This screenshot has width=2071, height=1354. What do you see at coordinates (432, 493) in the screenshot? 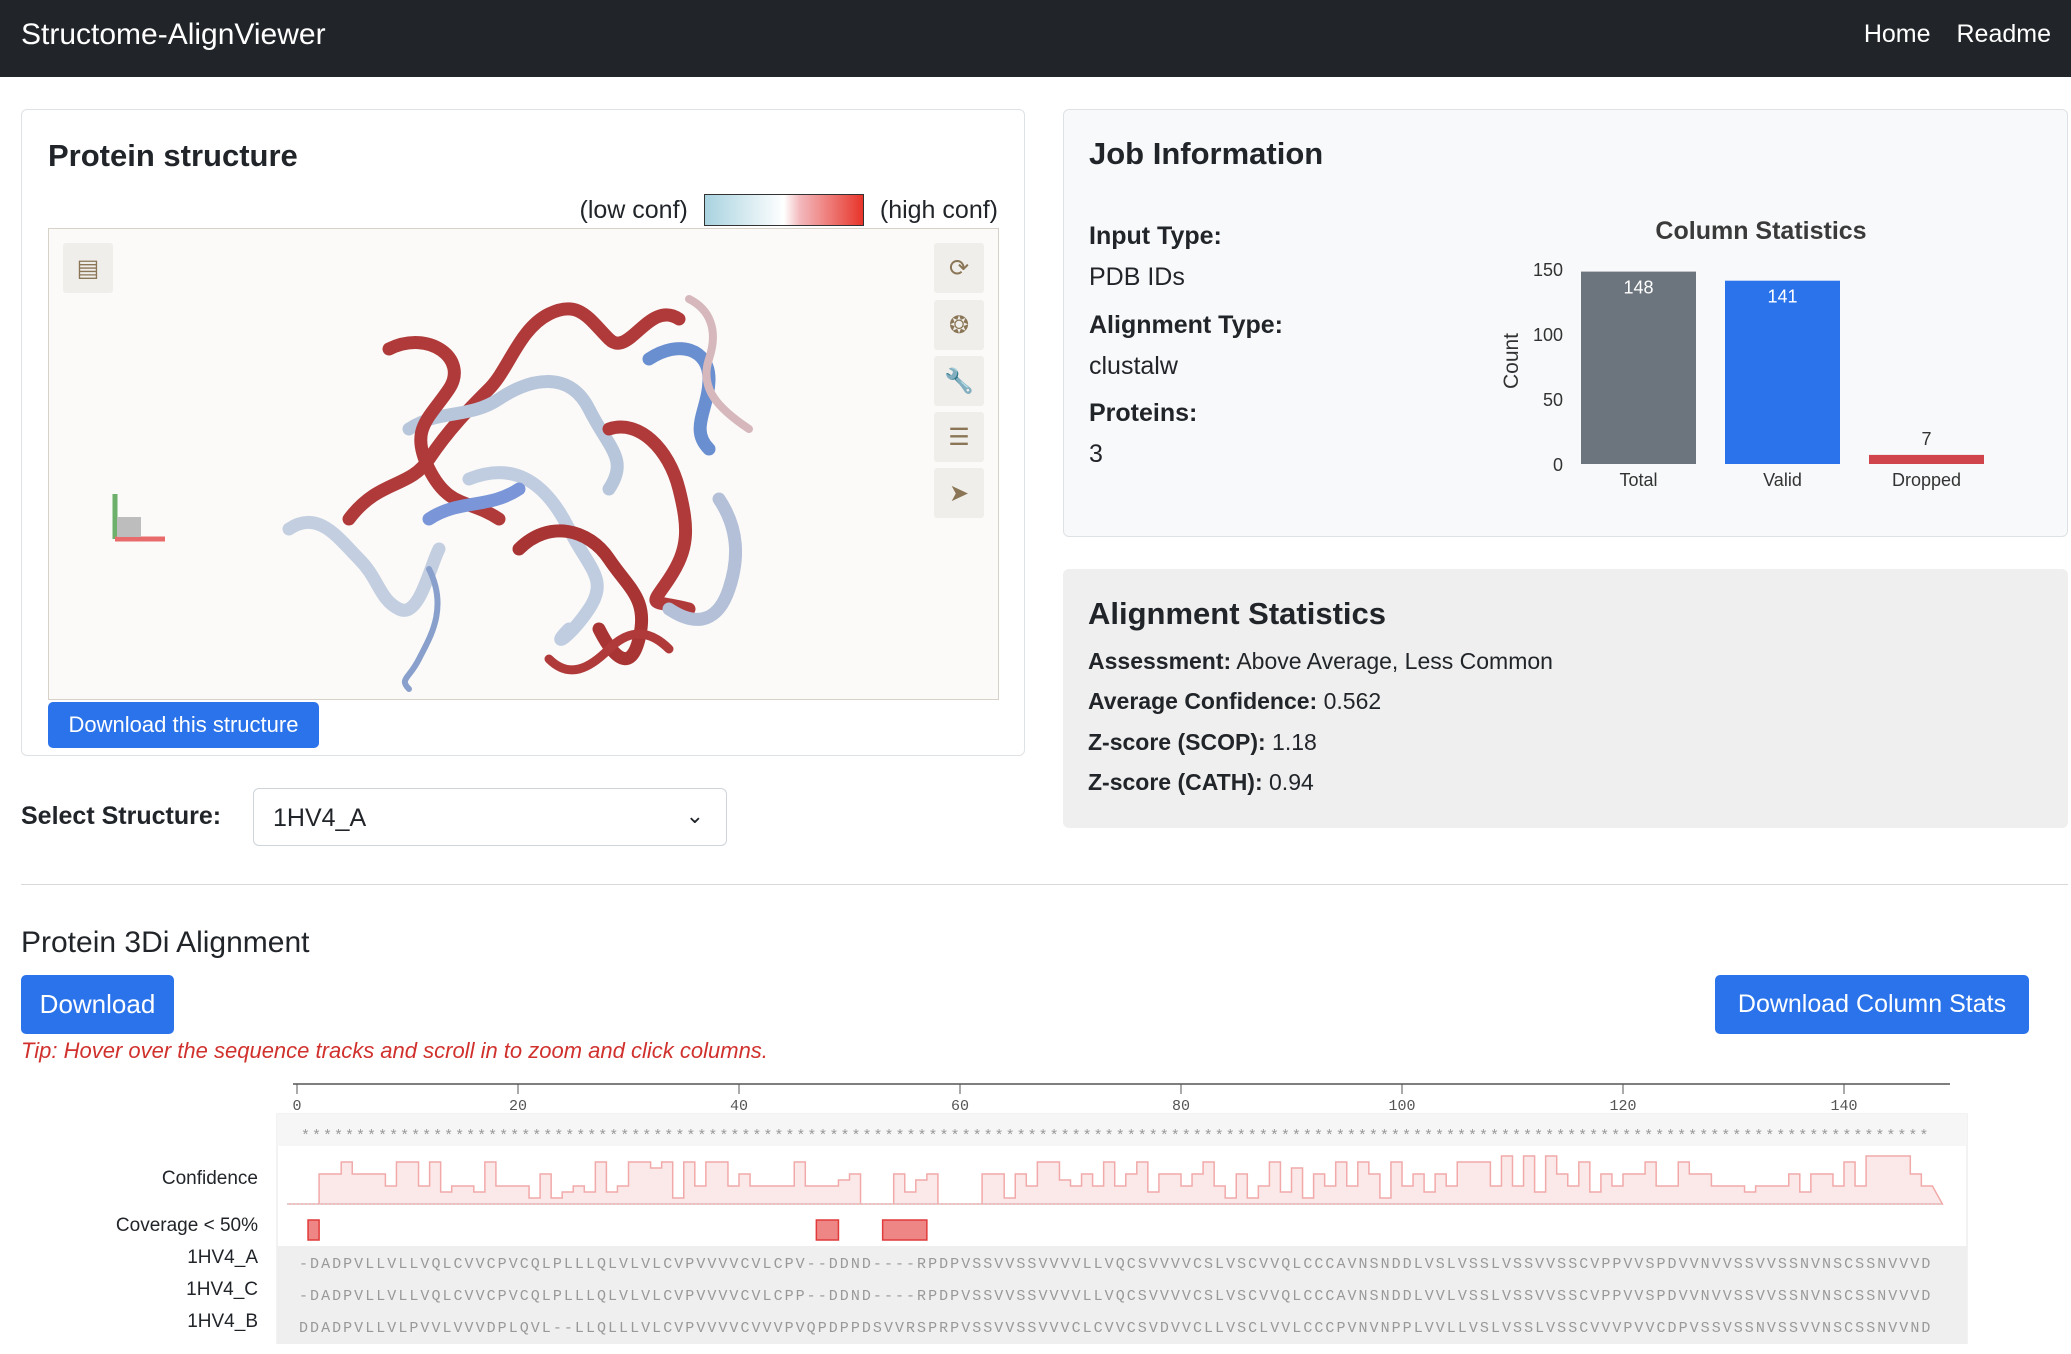
I see `protein-ribbon` at bounding box center [432, 493].